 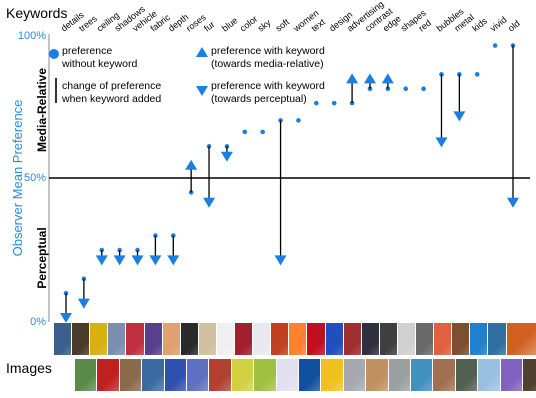 What do you see at coordinates (202, 91) in the screenshot?
I see `legend-down-triangle-icon` at bounding box center [202, 91].